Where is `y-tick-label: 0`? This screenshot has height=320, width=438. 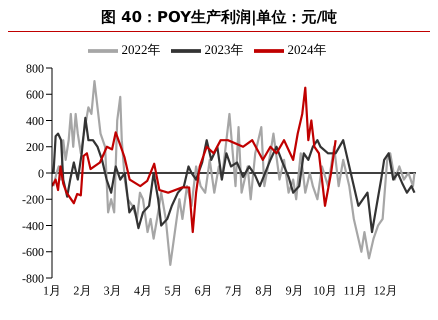 y-tick-label: 0 is located at coordinates (41, 173).